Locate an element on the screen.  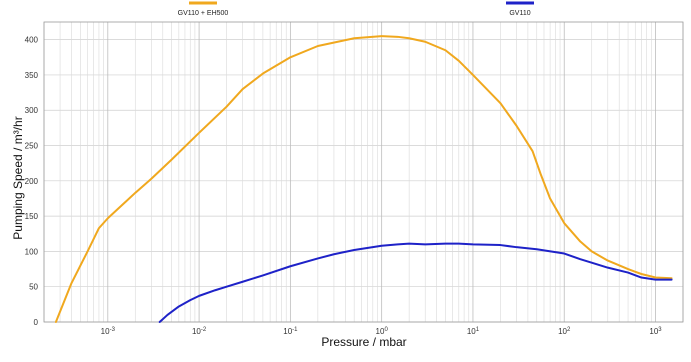
y-tick-label: 350 is located at coordinates (32, 75).